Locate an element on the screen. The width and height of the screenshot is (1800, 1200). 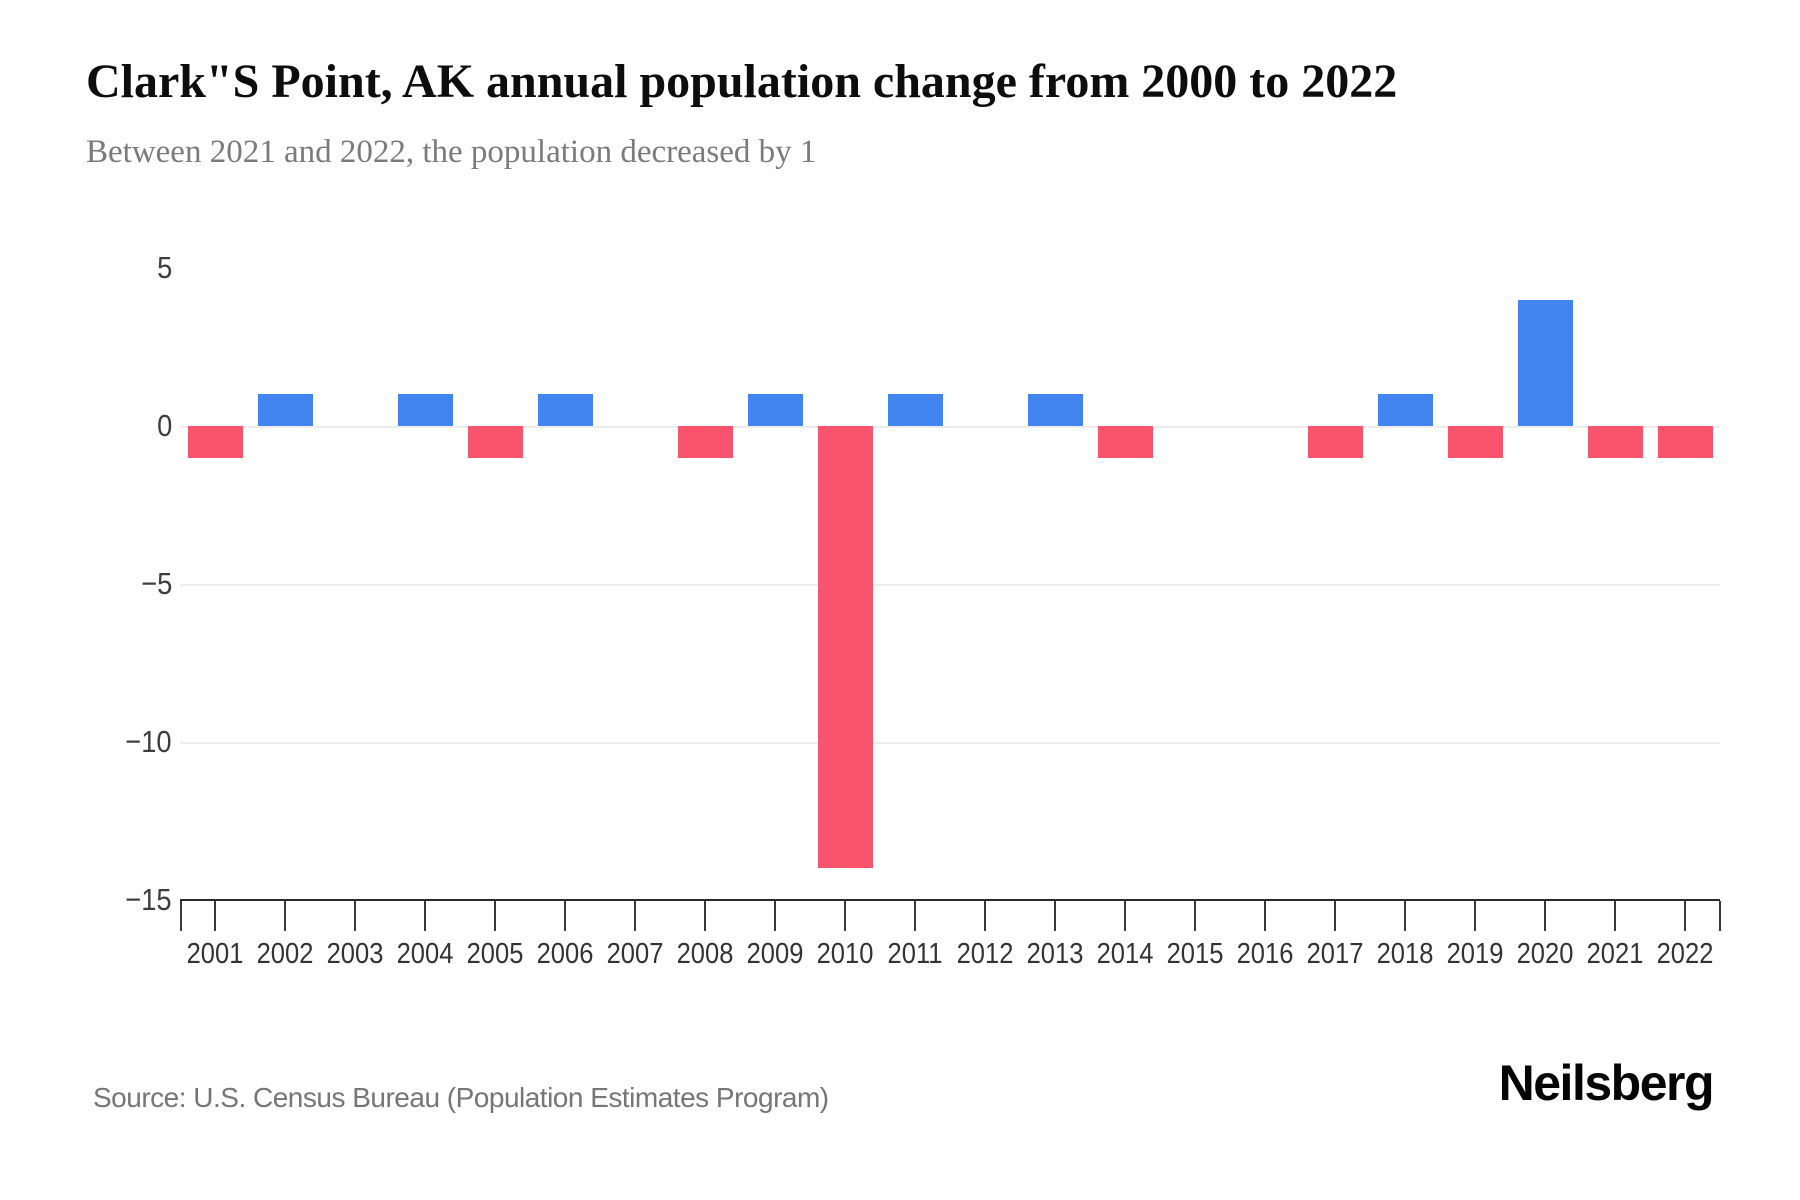
bar-2013 is located at coordinates (1055, 410).